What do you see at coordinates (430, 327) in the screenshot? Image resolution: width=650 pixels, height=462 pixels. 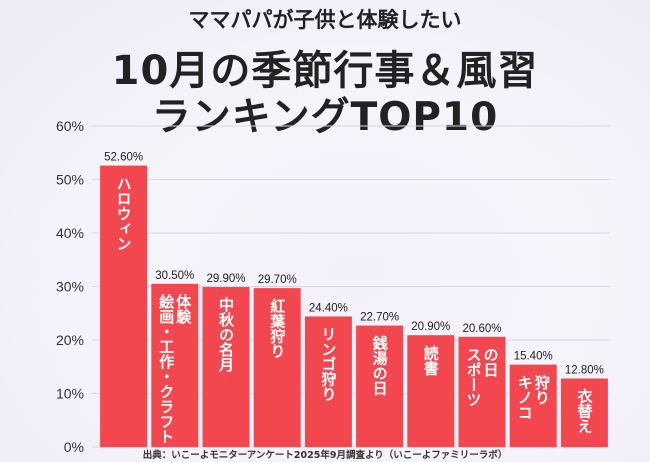 I see `bar-value-label: 20.90%` at bounding box center [430, 327].